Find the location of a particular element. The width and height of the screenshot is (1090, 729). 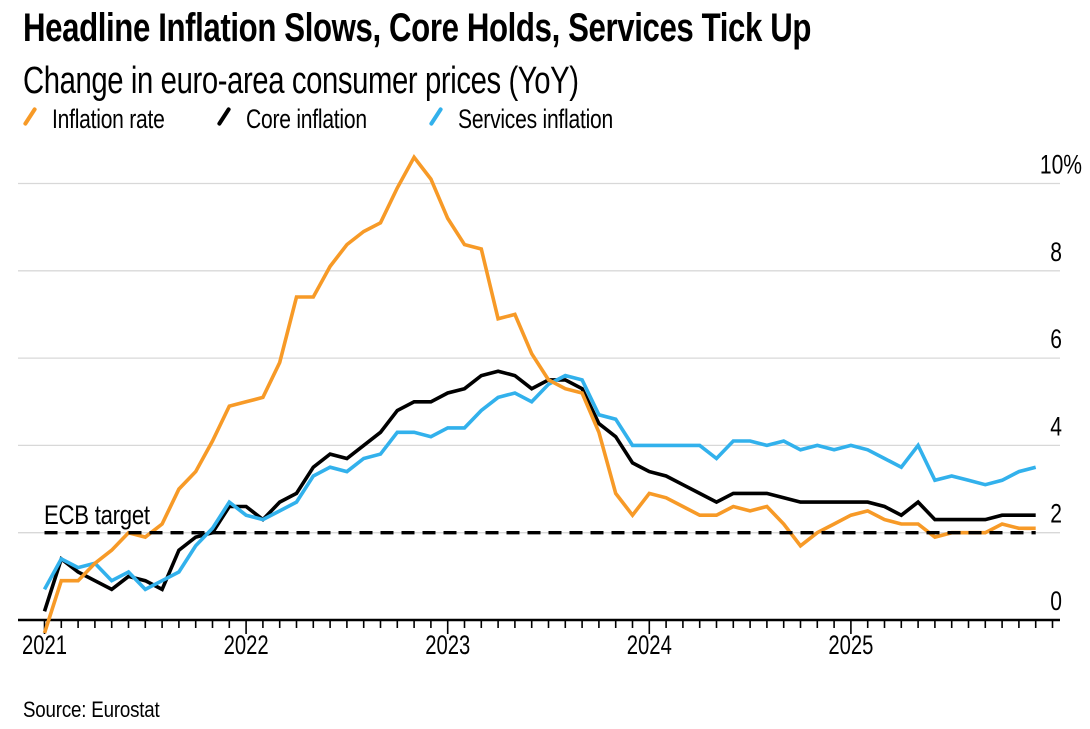

y-tick-label-4: 4 is located at coordinates (1056, 427).